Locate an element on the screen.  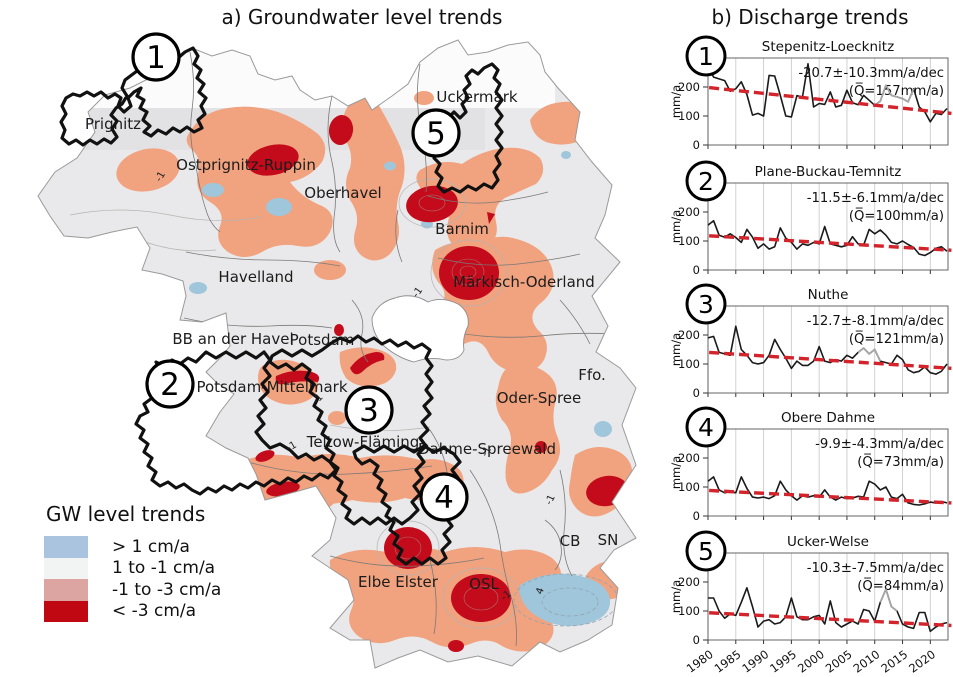
chart-marker-5: 5 is located at coordinates (706, 551).